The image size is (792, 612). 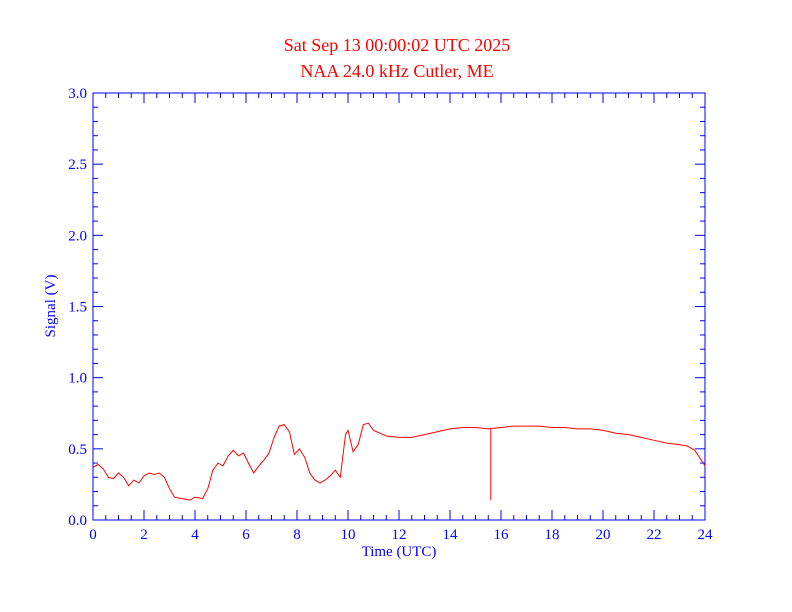 I want to click on x-tick-label: 14, so click(x=451, y=535).